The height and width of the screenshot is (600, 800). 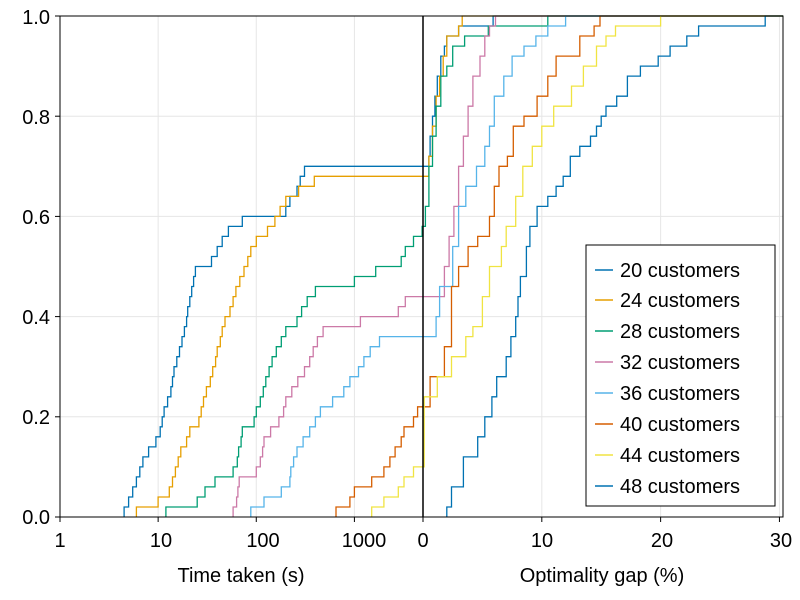 I want to click on y-tick-label: 0.6, so click(x=36, y=218).